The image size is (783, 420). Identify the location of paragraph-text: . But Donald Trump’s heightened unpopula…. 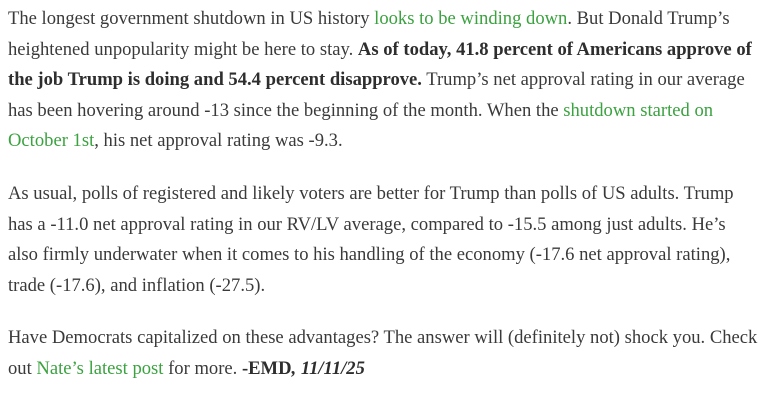
(369, 34).